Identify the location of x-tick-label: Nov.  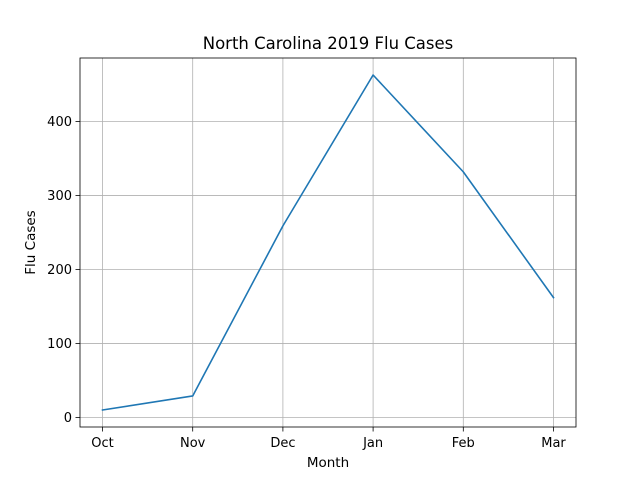
(193, 443).